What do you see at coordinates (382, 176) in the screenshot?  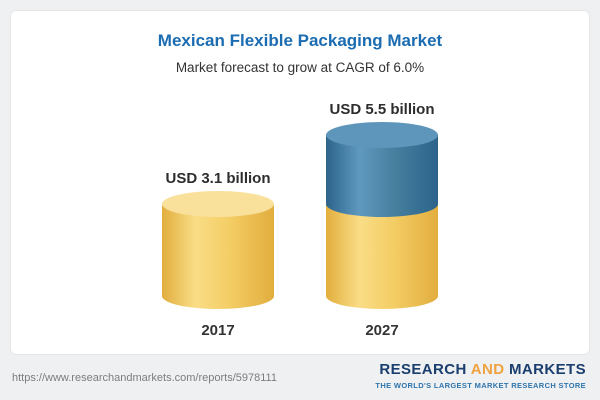 I see `bar-2027-body-top` at bounding box center [382, 176].